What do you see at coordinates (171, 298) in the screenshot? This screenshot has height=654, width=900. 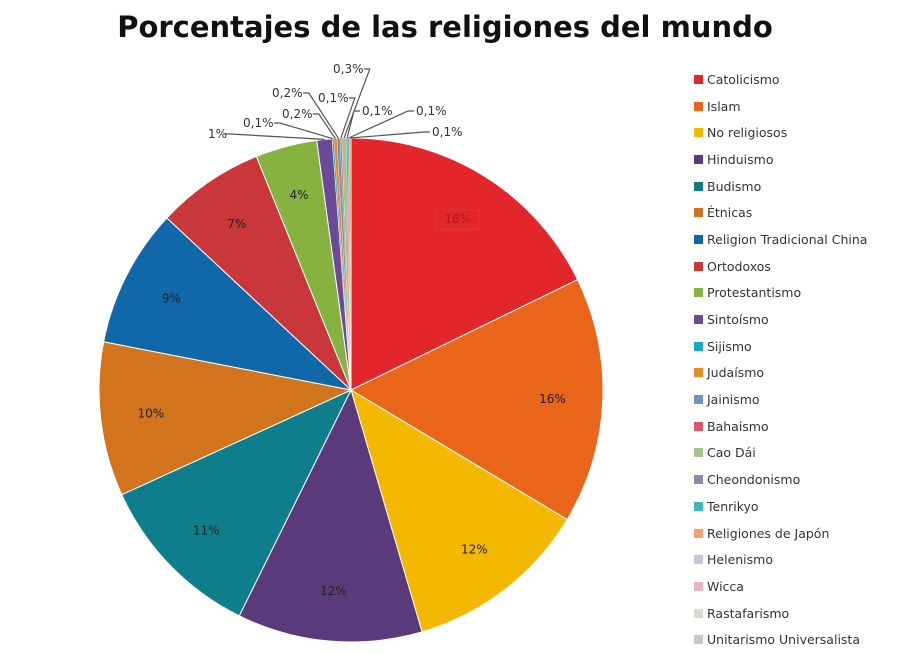 I see `data-label: 9%` at bounding box center [171, 298].